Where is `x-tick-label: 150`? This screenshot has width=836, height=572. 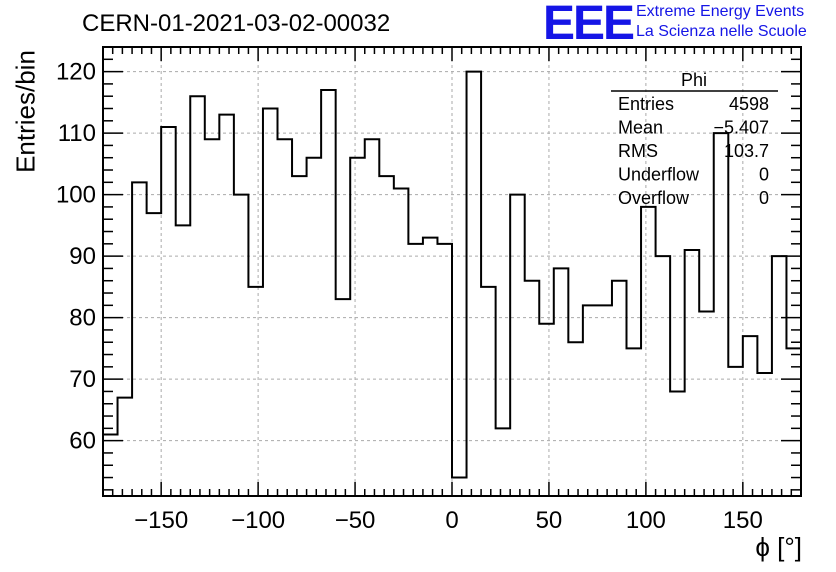
x-tick-label: 150 is located at coordinates (743, 520).